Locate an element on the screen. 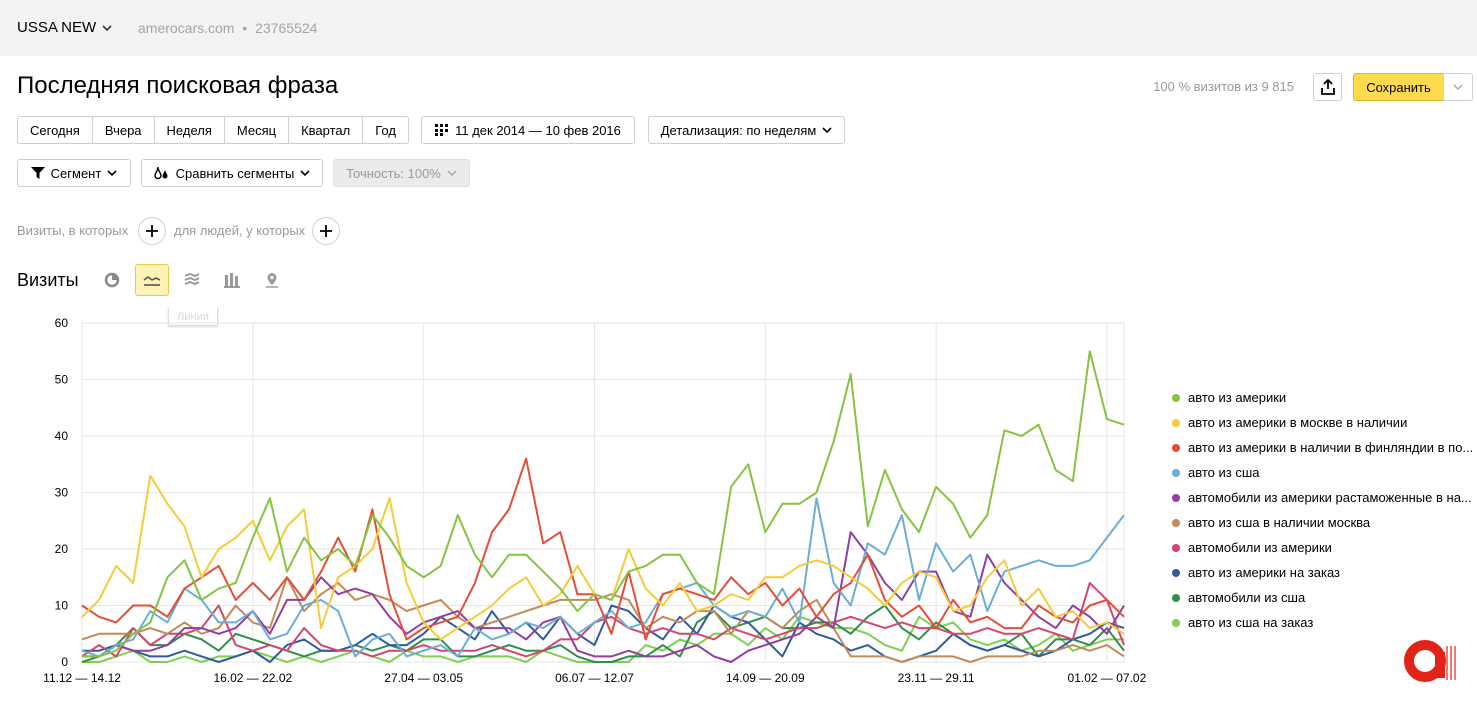 Image resolution: width=1477 pixels, height=705 pixels. detail-dropdown: Детализация: по неделям is located at coordinates (746, 130).